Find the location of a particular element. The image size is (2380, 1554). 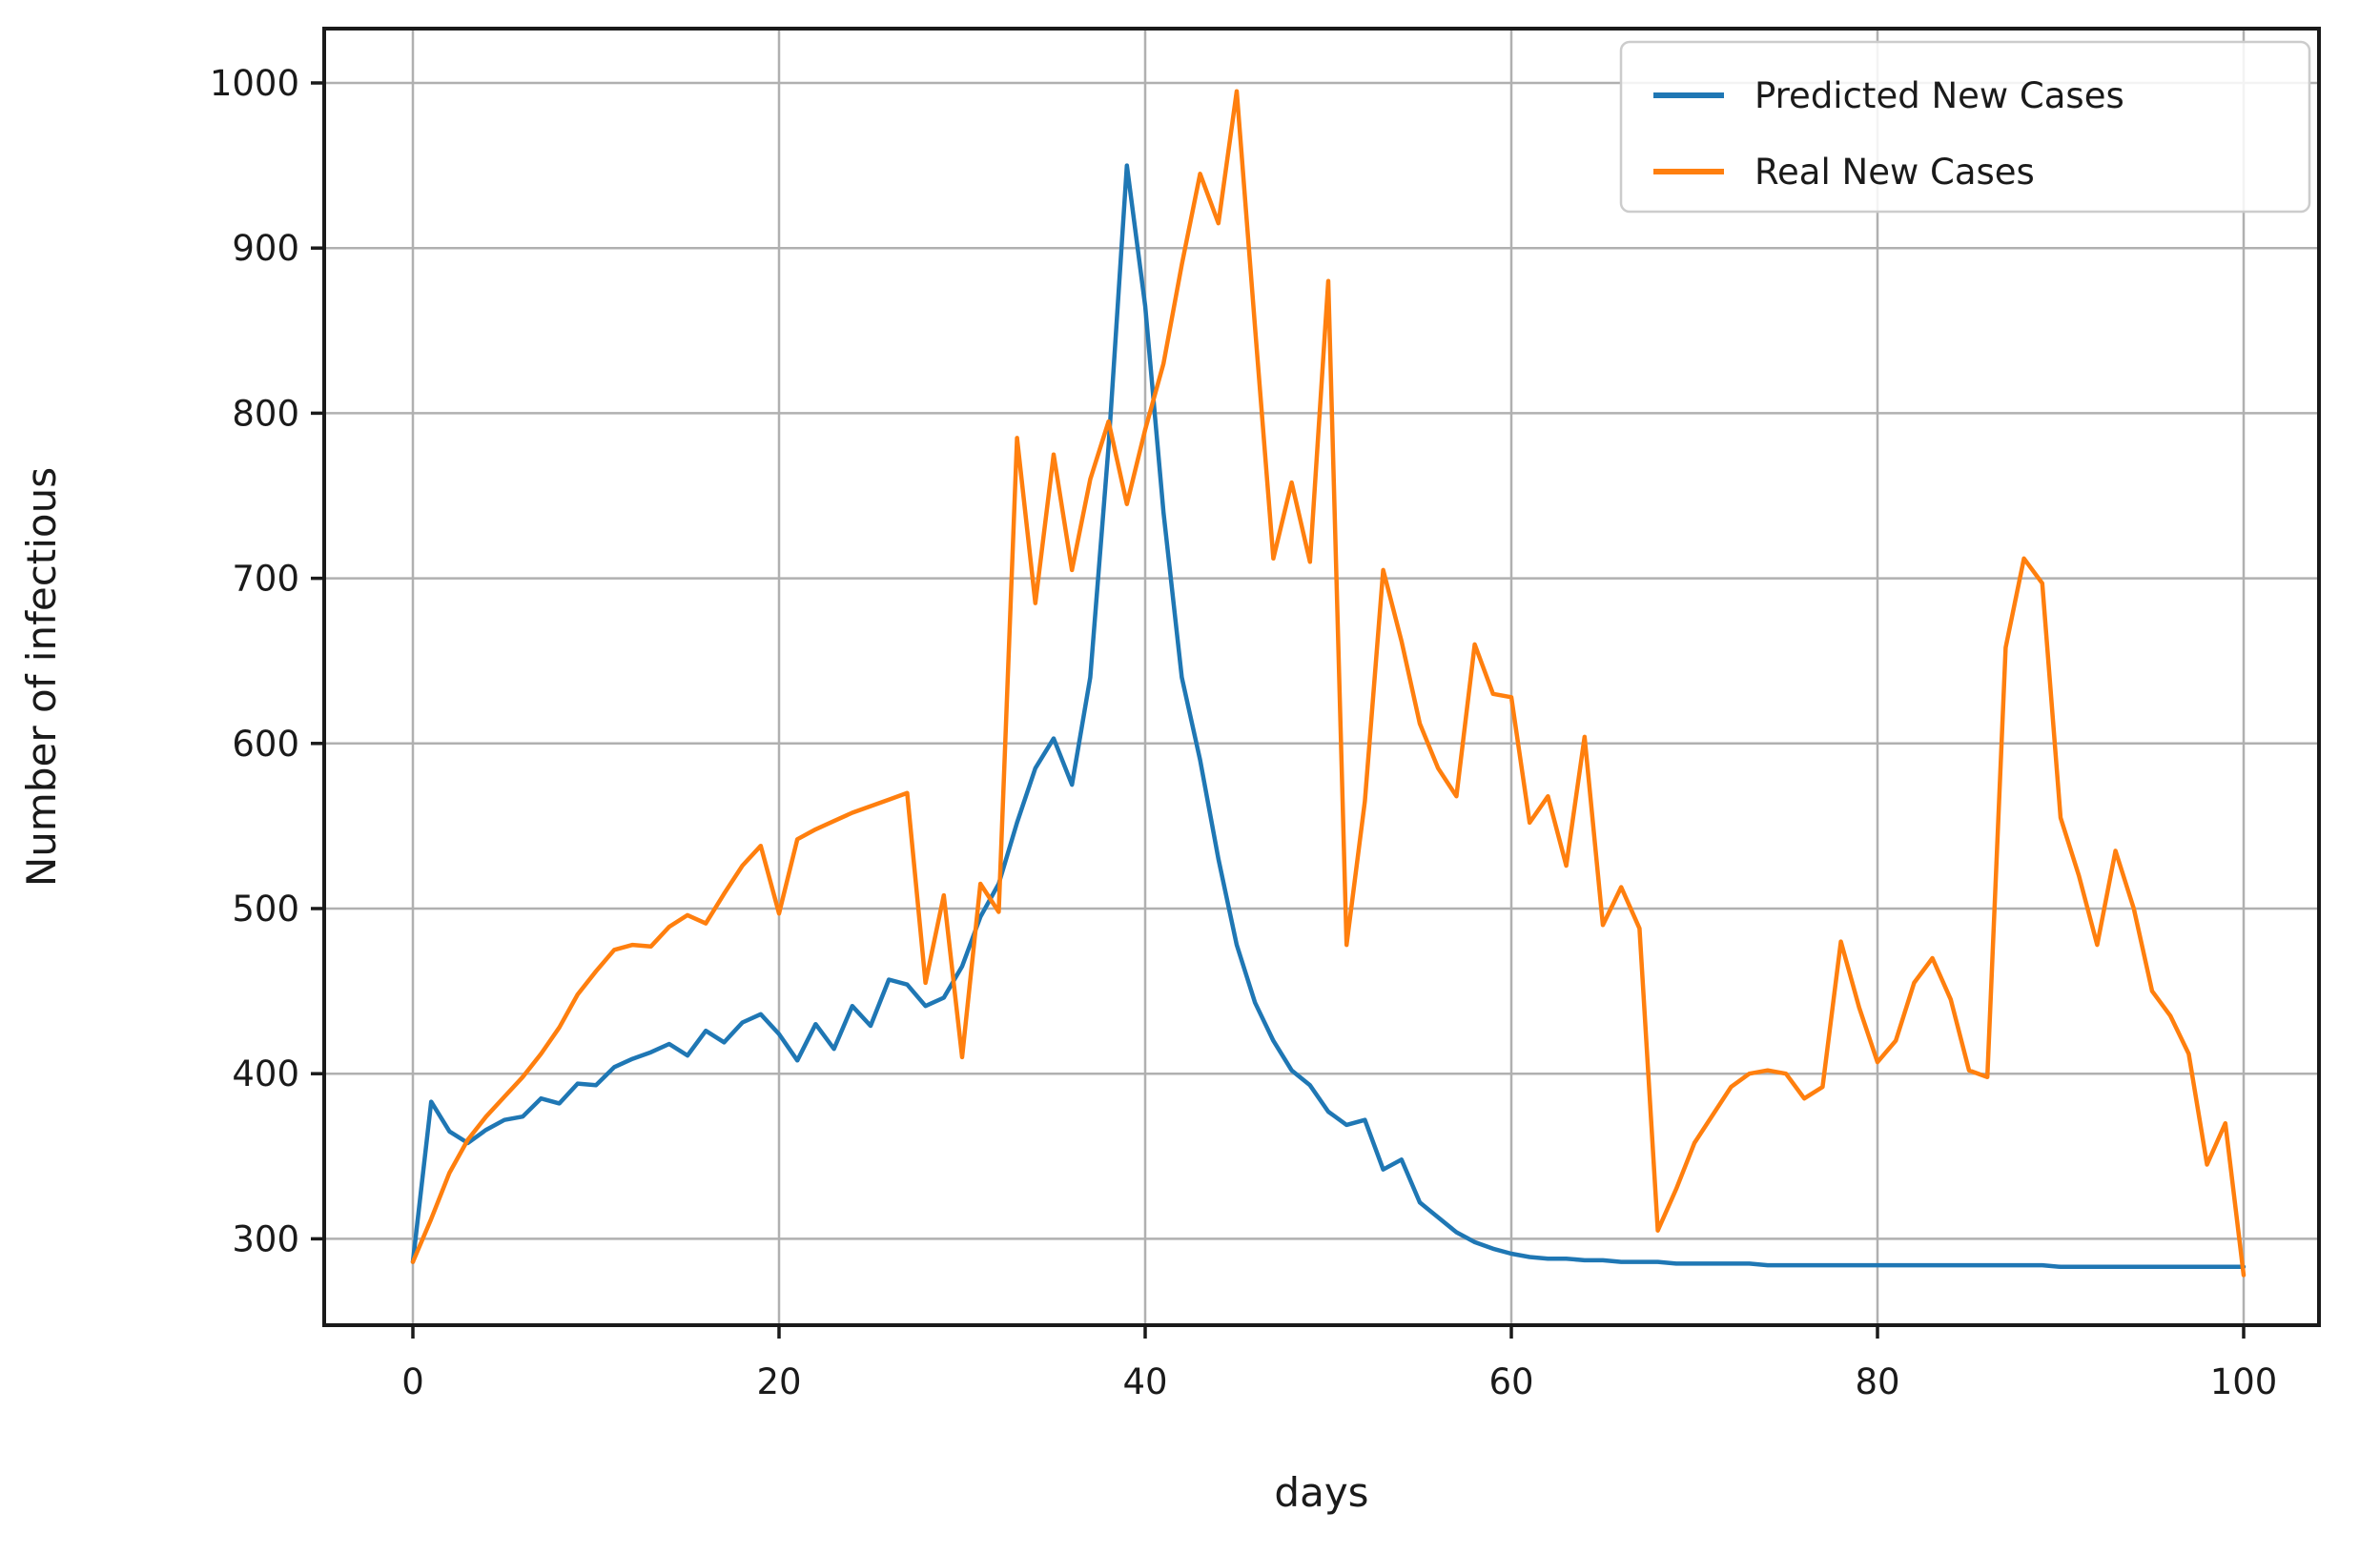

x-tick-label: 60 is located at coordinates (1511, 1381).